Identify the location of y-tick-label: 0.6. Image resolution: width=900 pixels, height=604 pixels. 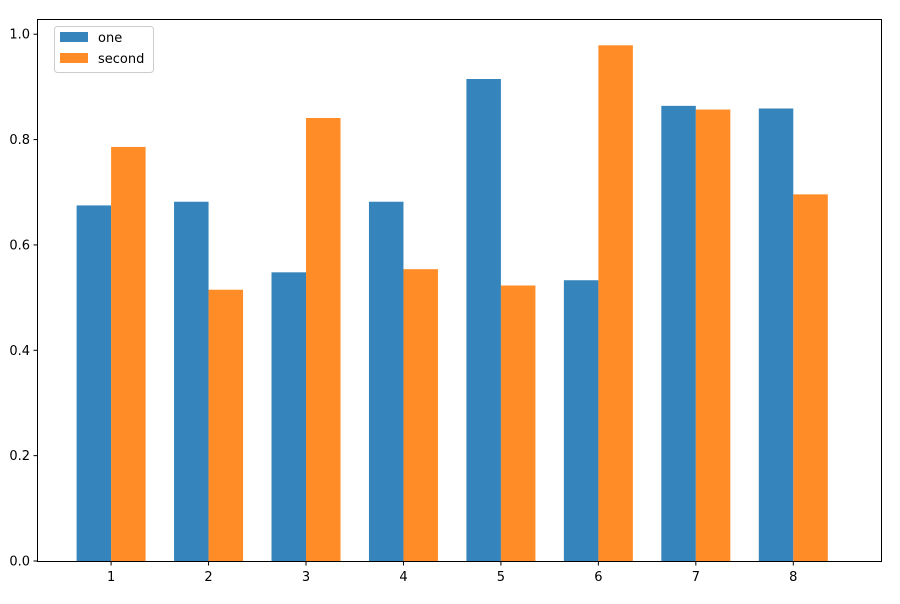
(19, 245).